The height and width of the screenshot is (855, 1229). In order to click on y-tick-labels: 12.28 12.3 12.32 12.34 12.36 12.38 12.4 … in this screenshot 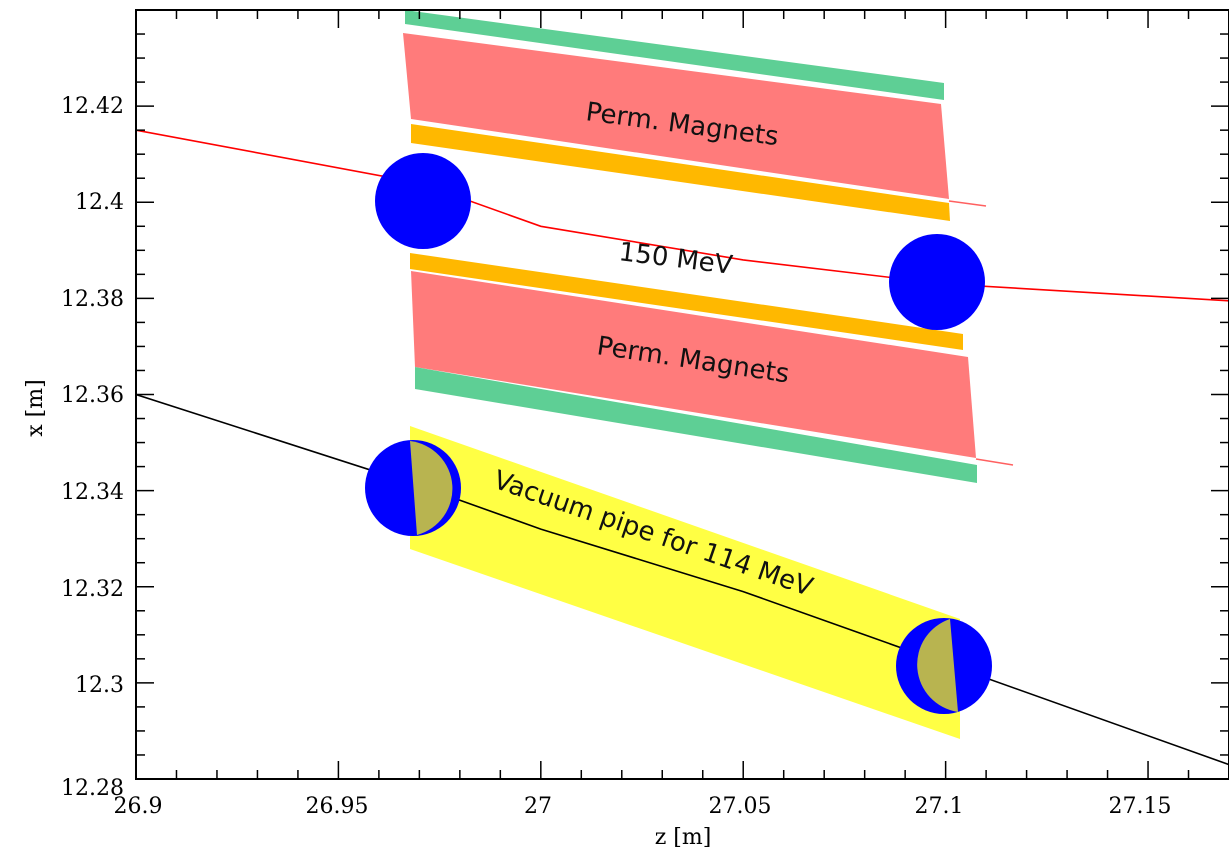, I will do `click(92, 447)`.